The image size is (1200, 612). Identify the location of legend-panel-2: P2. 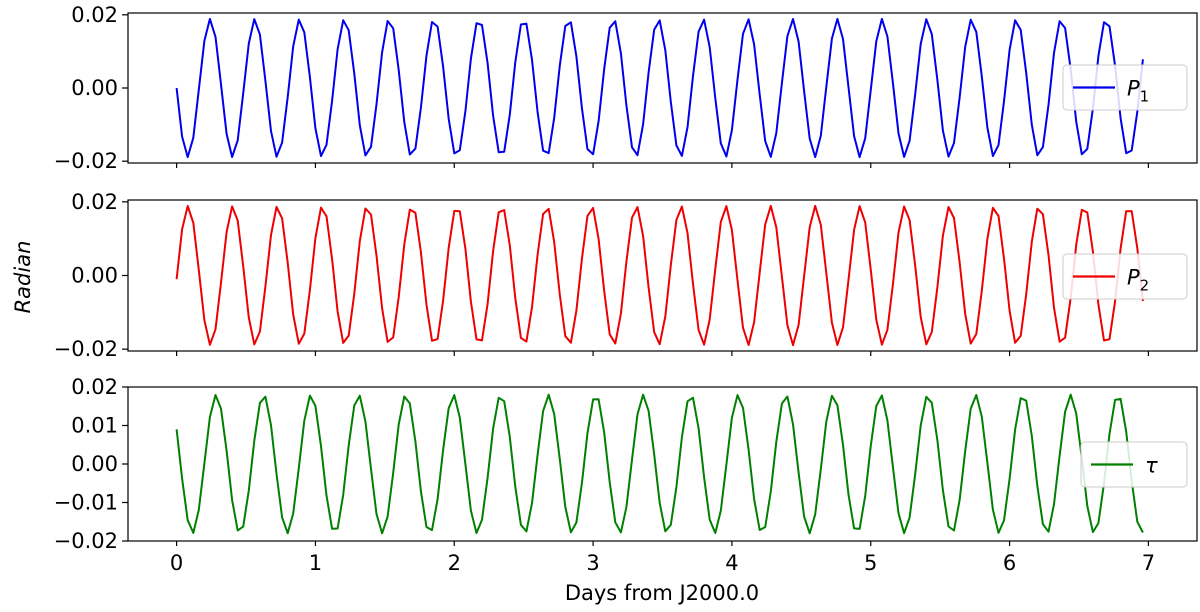
(1125, 276).